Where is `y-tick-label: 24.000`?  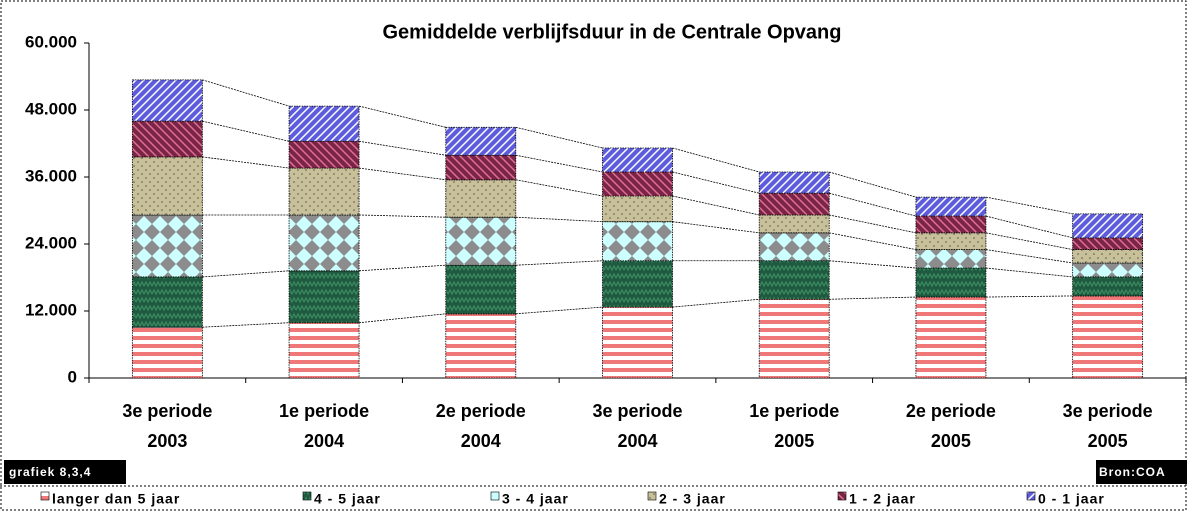
y-tick-label: 24.000 is located at coordinates (51, 242).